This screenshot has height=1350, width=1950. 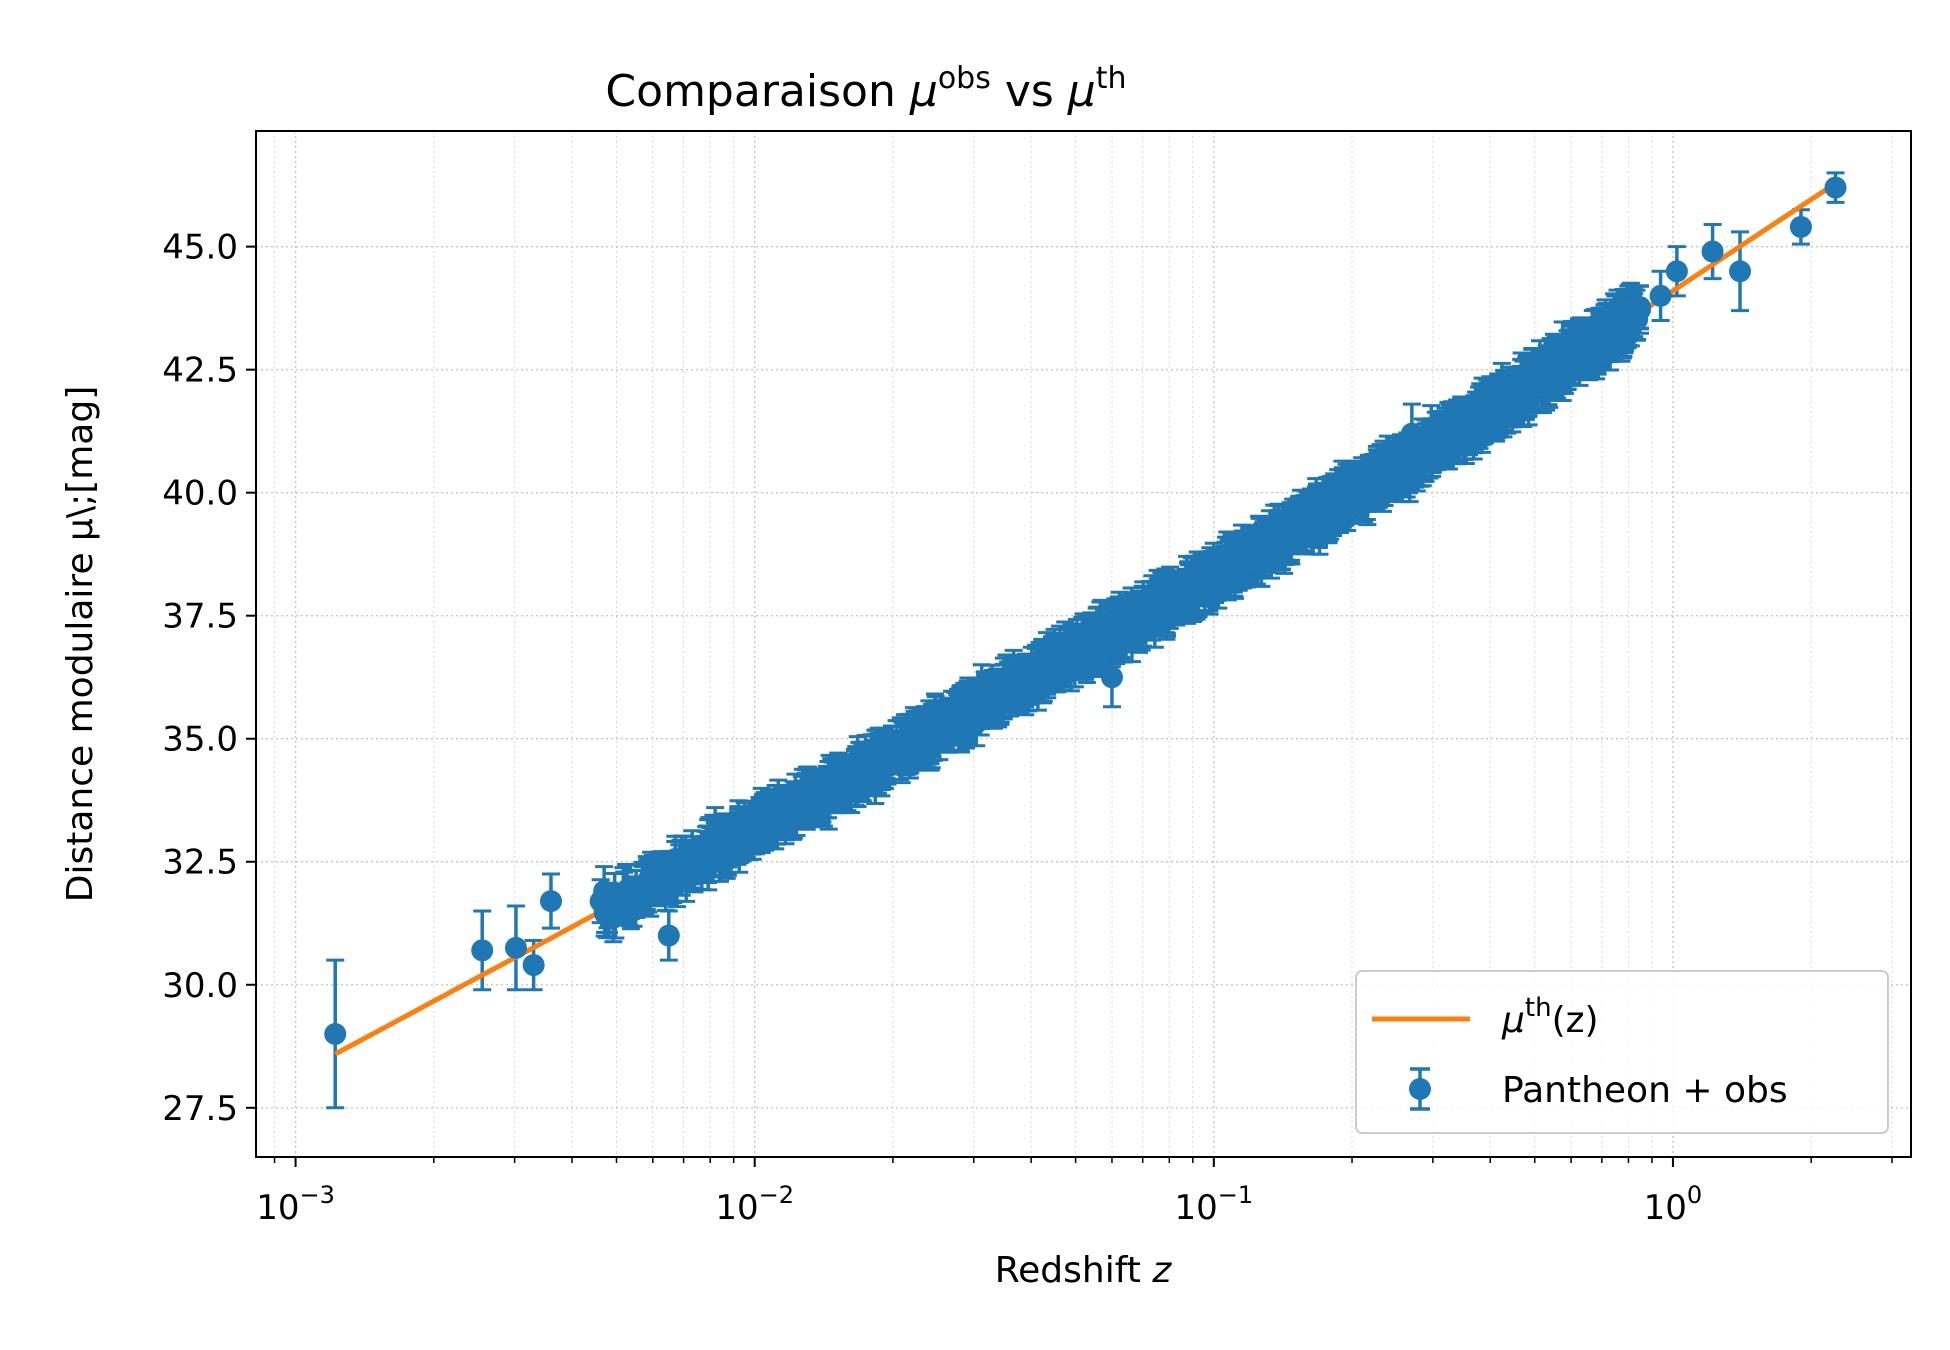 I want to click on y-tick-label: 40.0, so click(x=200, y=494).